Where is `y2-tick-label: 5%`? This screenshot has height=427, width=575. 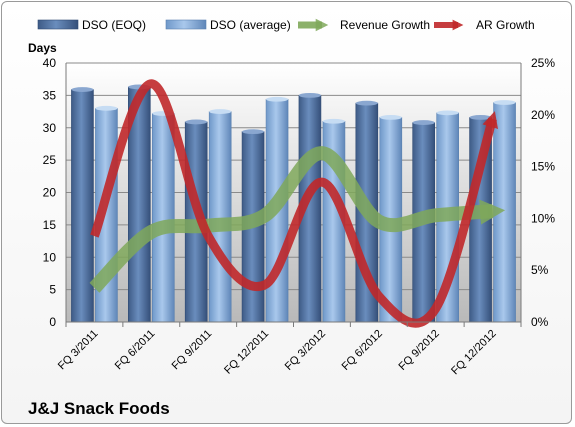
y2-tick-label: 5% is located at coordinates (540, 270).